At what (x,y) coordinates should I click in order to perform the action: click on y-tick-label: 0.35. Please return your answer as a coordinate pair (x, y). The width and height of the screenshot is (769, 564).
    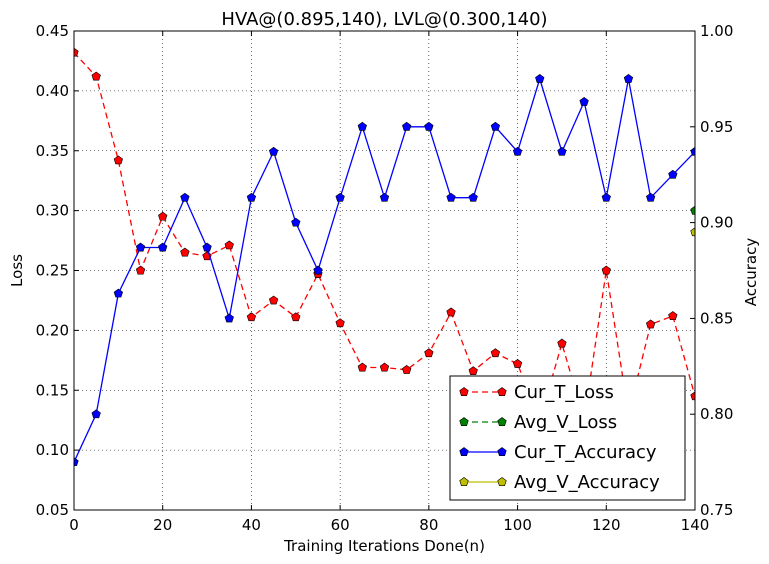
    Looking at the image, I should click on (52, 151).